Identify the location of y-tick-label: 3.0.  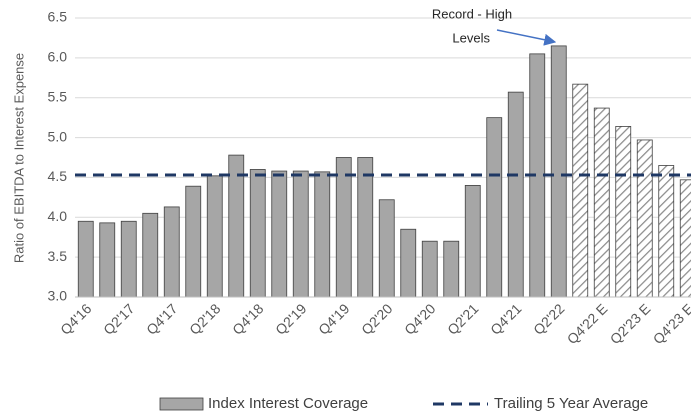
(58, 296).